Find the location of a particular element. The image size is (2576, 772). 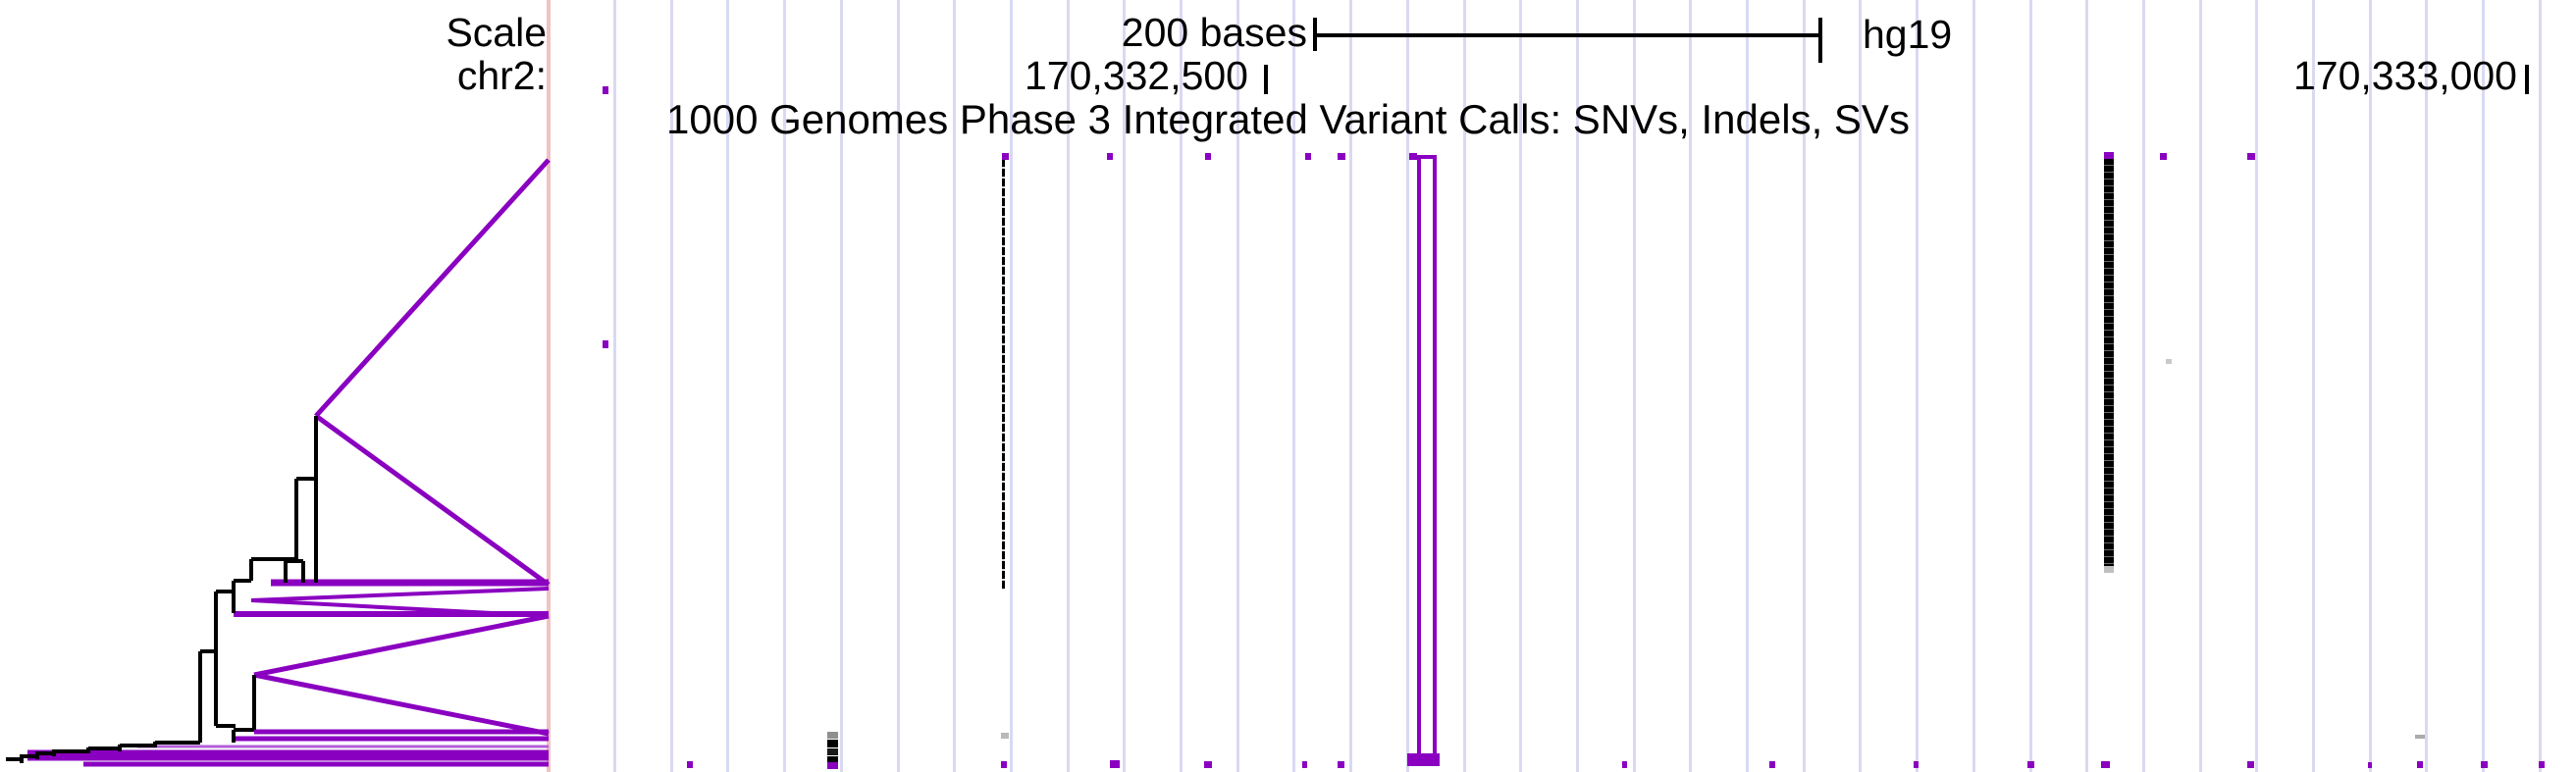

right-coordinate-label: 170,333,000 is located at coordinates (2404, 75).